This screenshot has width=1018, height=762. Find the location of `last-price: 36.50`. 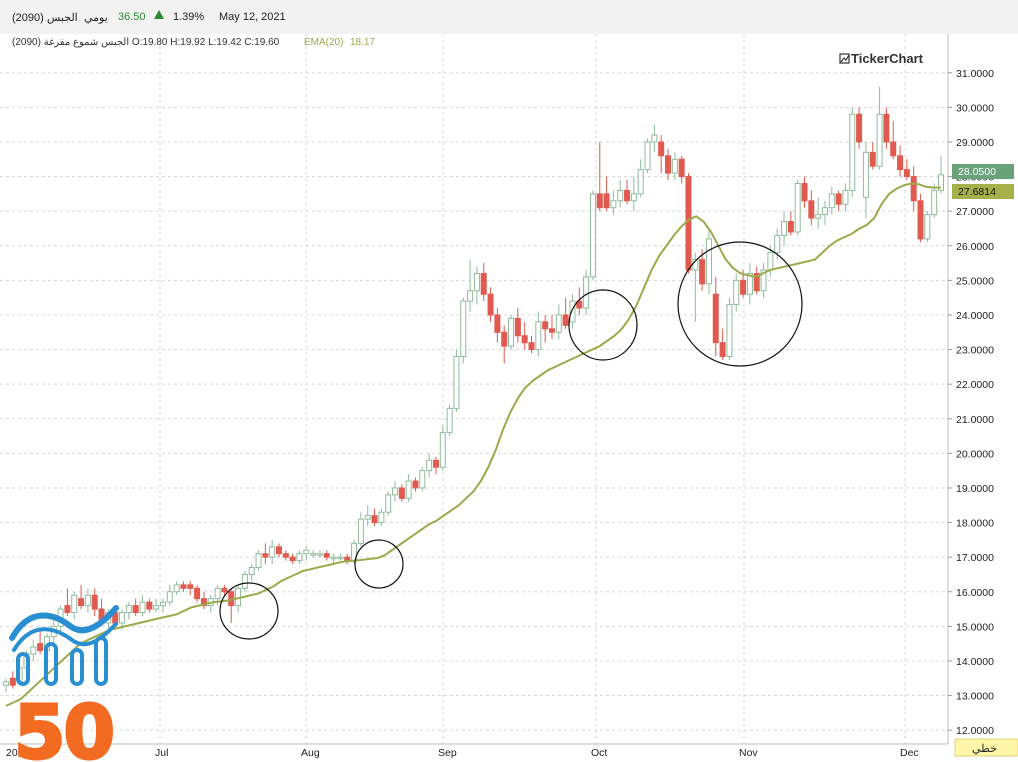

last-price: 36.50 is located at coordinates (132, 17).